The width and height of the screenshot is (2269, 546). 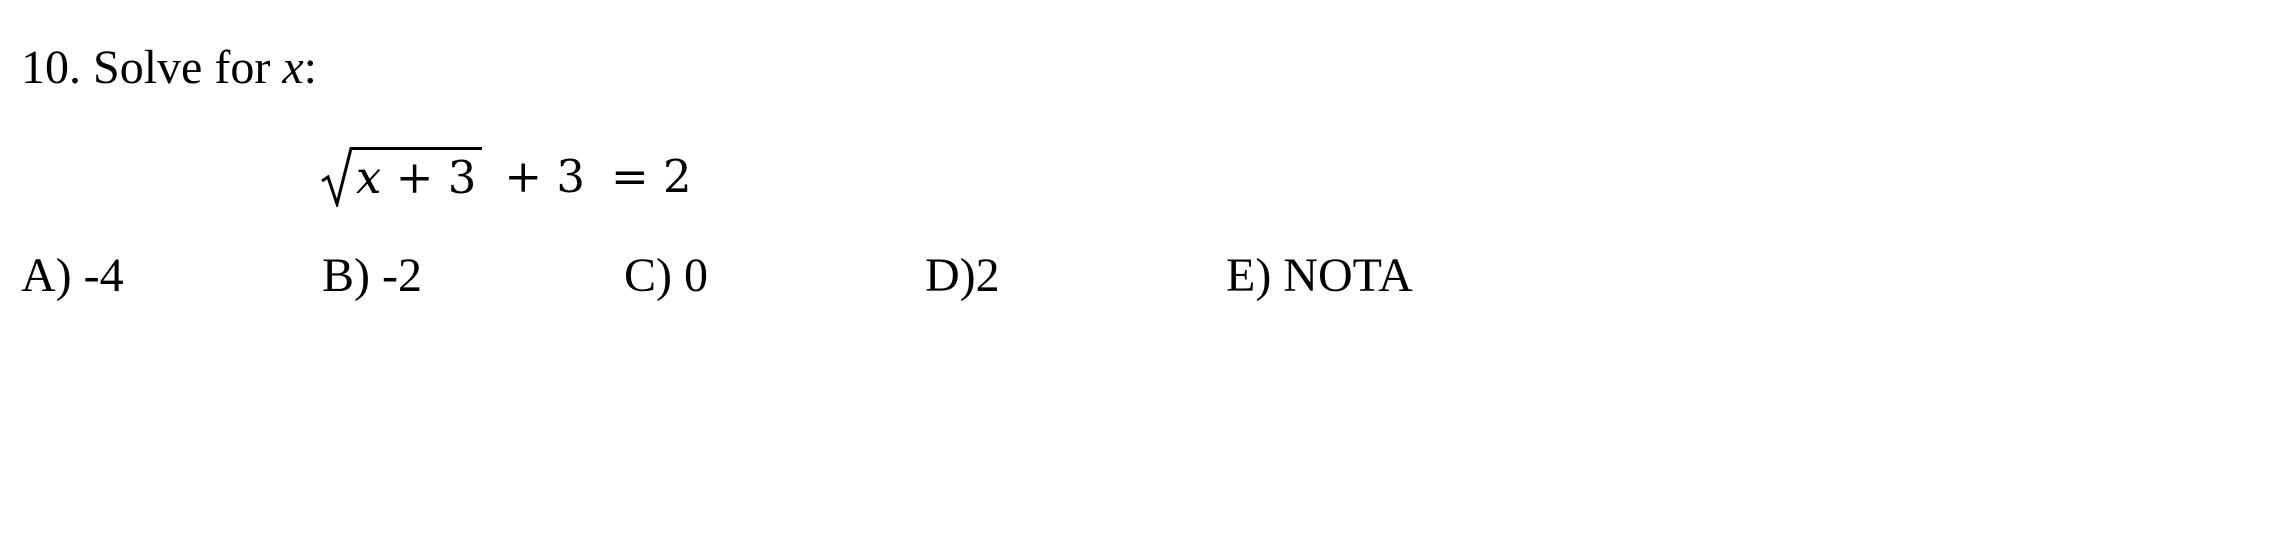 I want to click on radicand-variable: x, so click(x=369, y=177).